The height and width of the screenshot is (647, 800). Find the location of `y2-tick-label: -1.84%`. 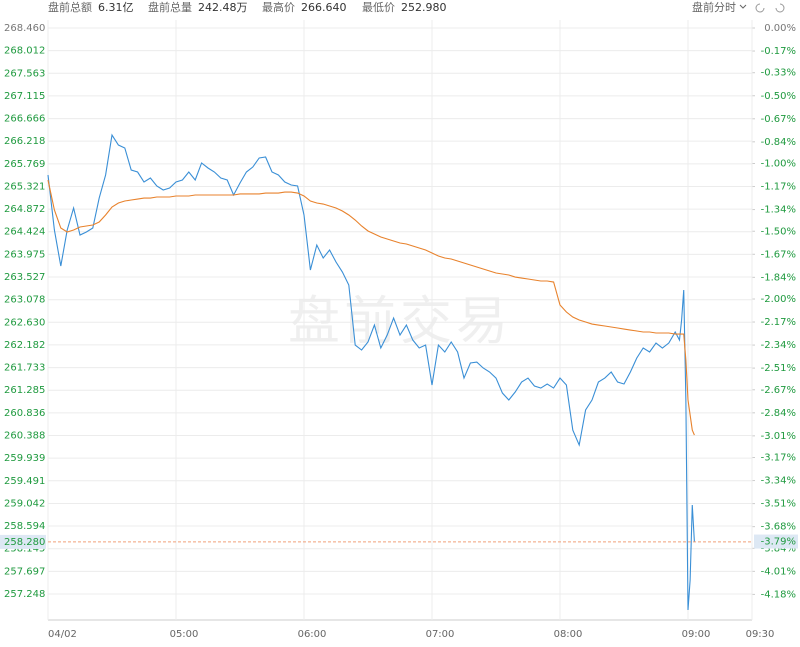

y2-tick-label: -1.84% is located at coordinates (778, 277).